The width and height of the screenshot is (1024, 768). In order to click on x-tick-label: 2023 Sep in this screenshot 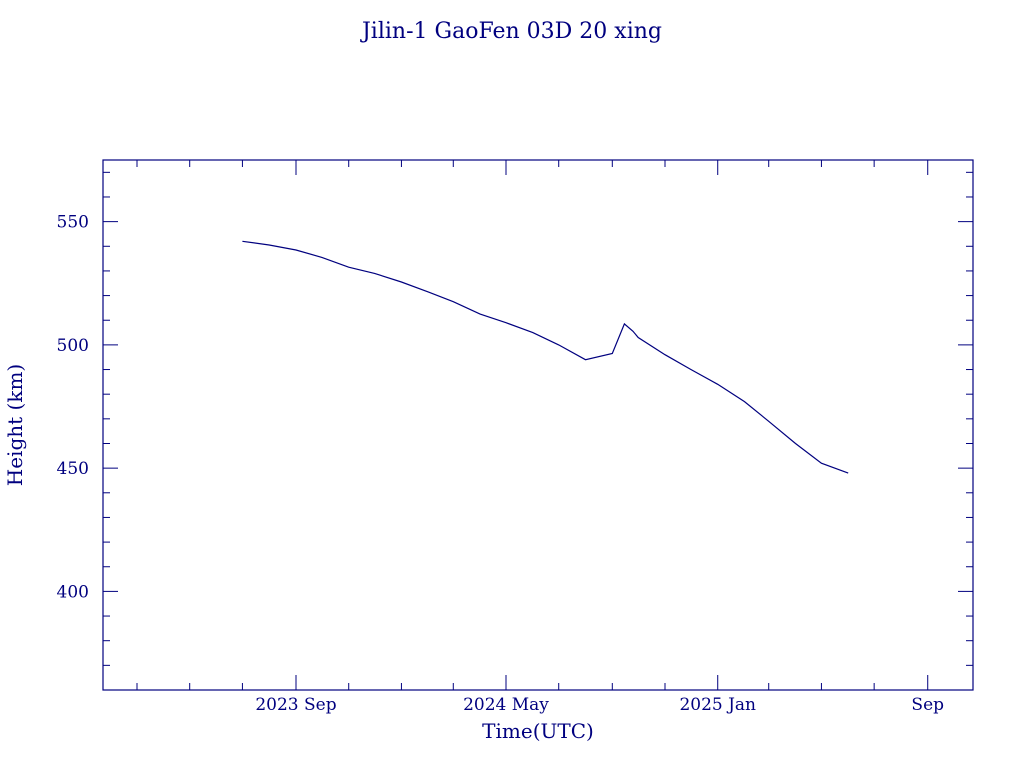, I will do `click(295, 705)`.